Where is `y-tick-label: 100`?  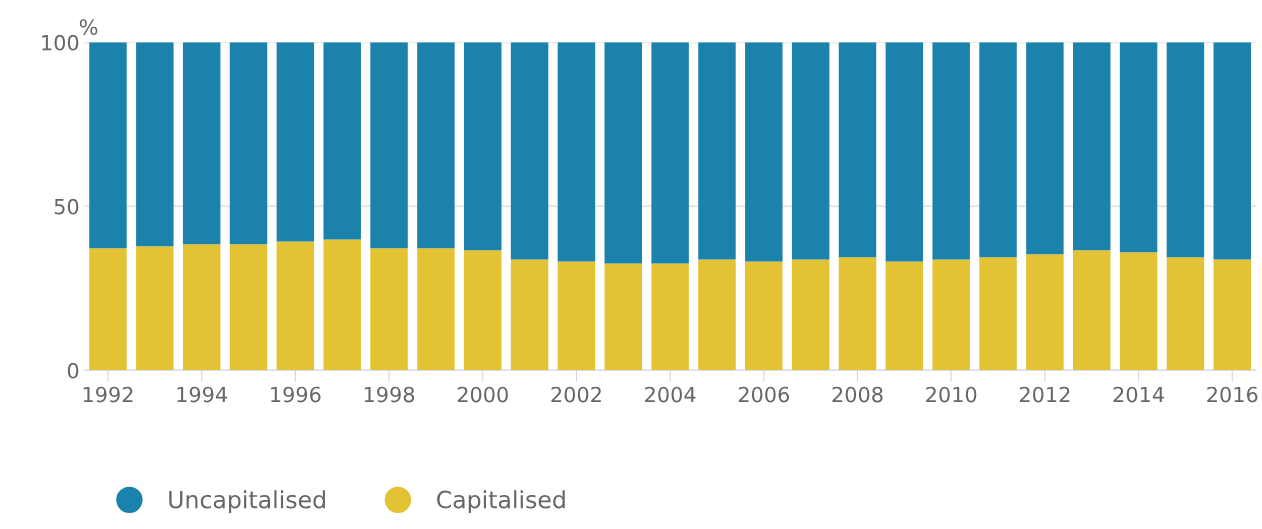 y-tick-label: 100 is located at coordinates (60, 42).